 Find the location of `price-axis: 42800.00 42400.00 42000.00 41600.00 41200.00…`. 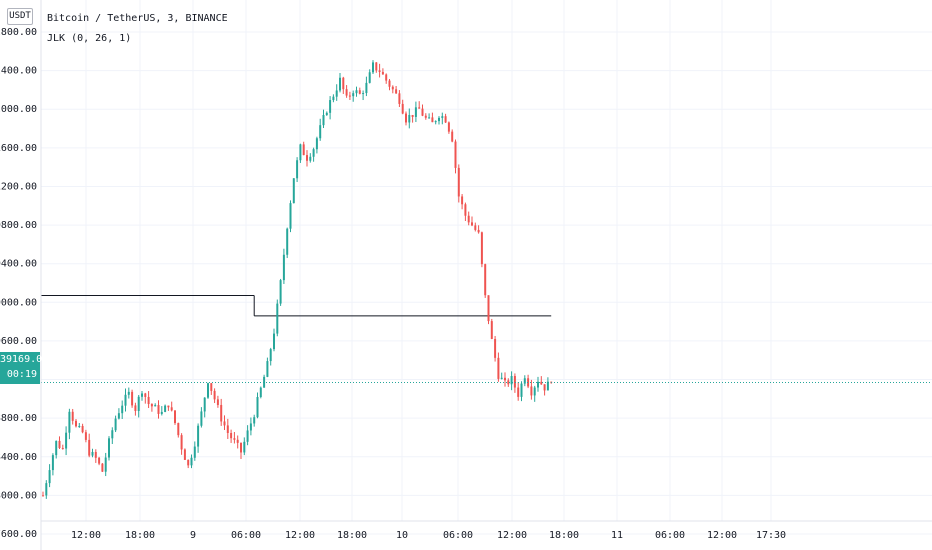

price-axis: 42800.00 42400.00 42000.00 41600.00 41200.00… is located at coordinates (18, 283).